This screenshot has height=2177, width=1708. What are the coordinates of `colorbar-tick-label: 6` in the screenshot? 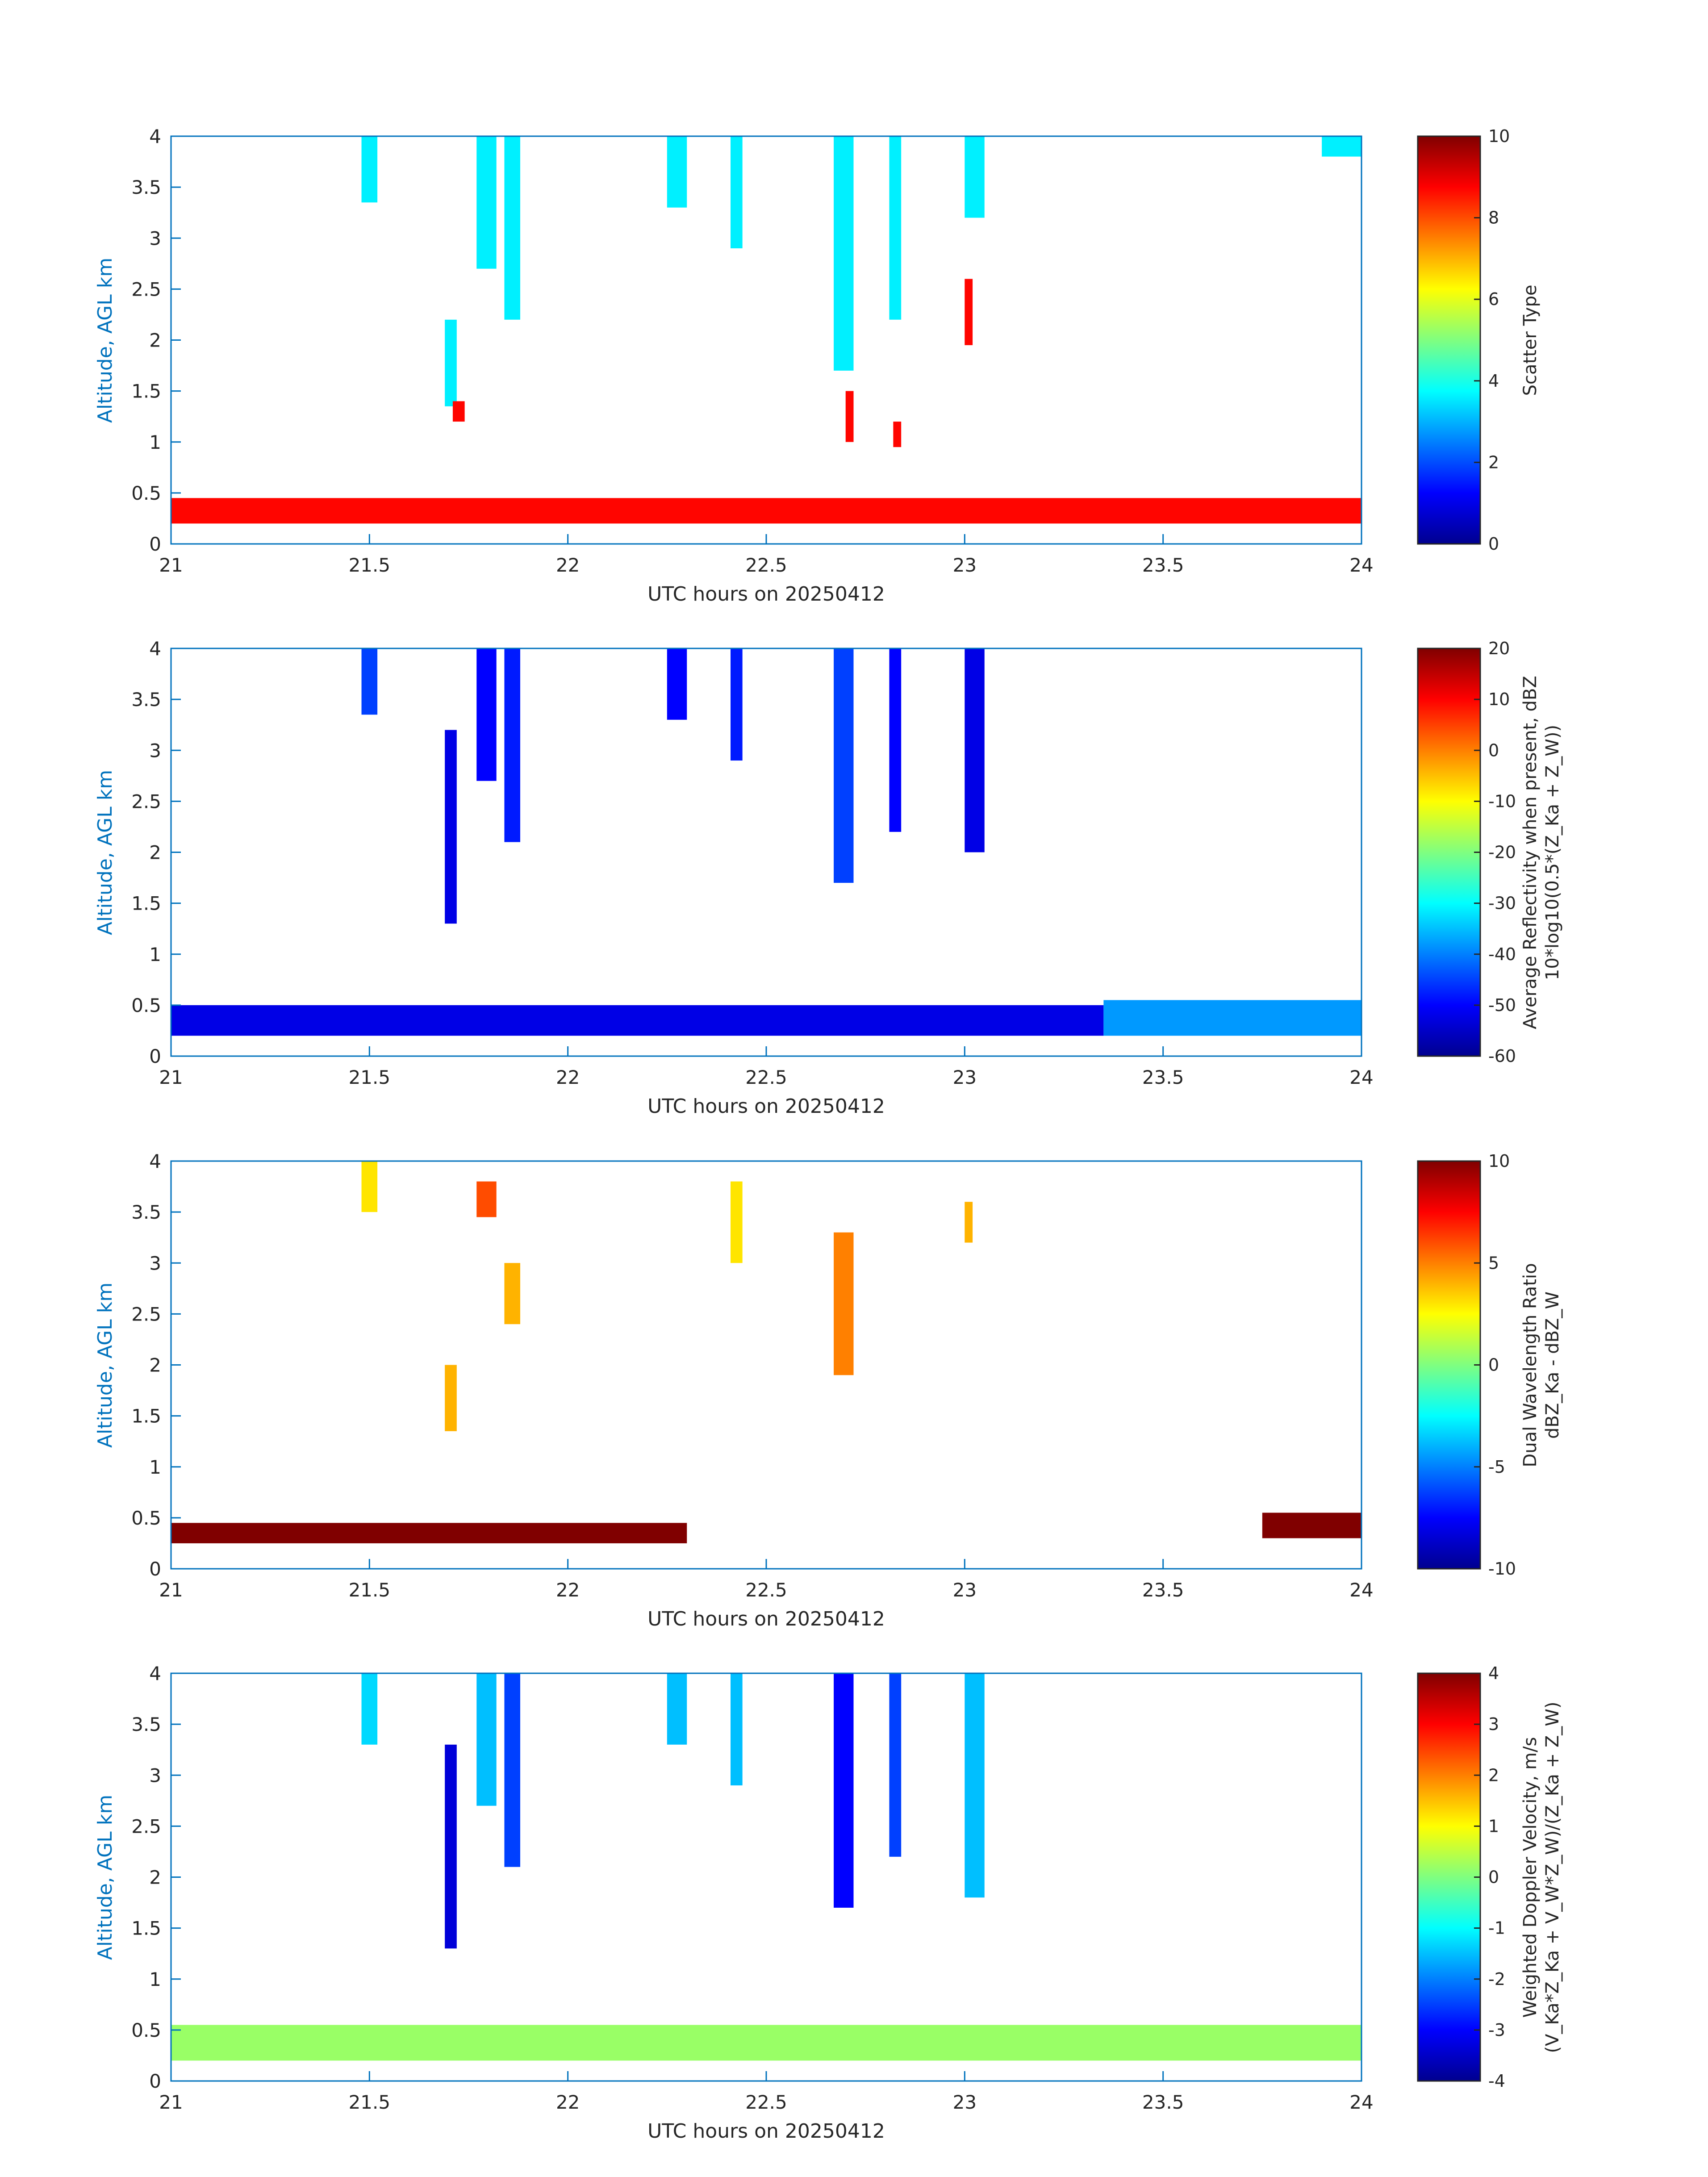 It's located at (1493, 299).